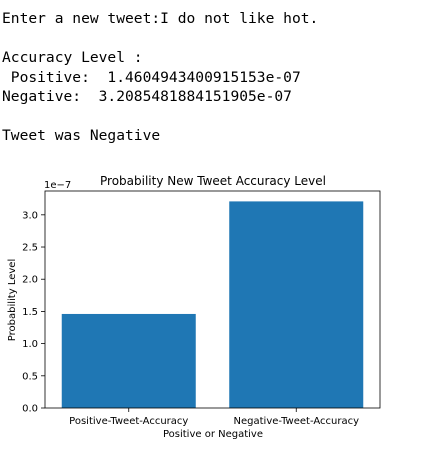 The height and width of the screenshot is (450, 430). I want to click on y-tick-label: 0.5, so click(30, 376).